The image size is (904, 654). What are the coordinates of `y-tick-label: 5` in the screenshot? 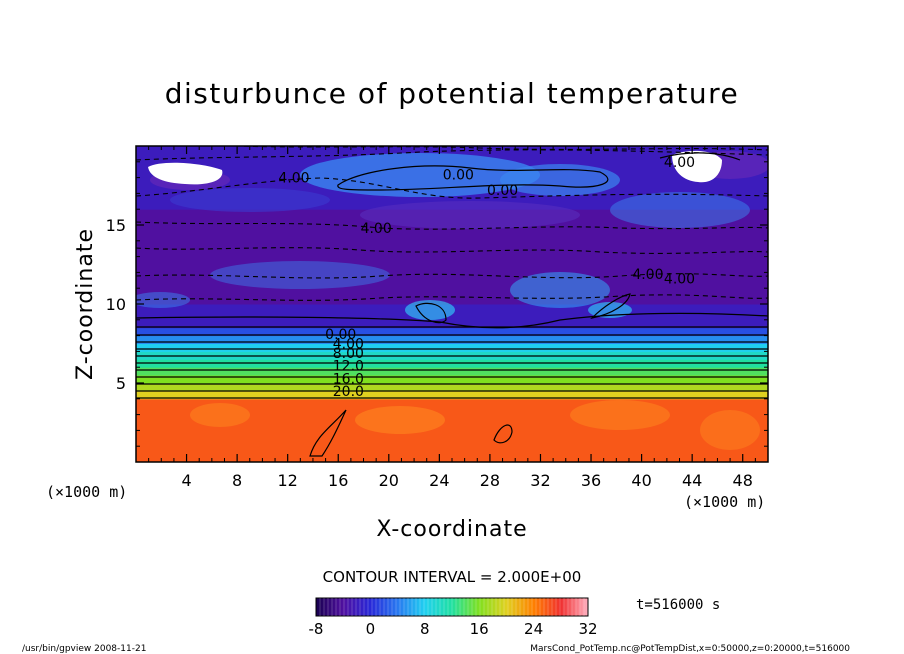 It's located at (121, 383).